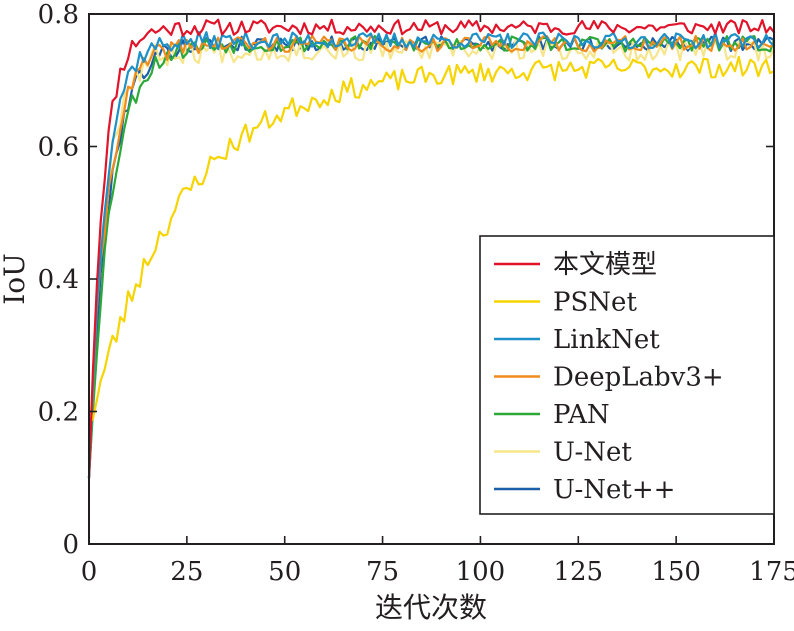  What do you see at coordinates (578, 572) in the screenshot?
I see `x-tick-label: 125` at bounding box center [578, 572].